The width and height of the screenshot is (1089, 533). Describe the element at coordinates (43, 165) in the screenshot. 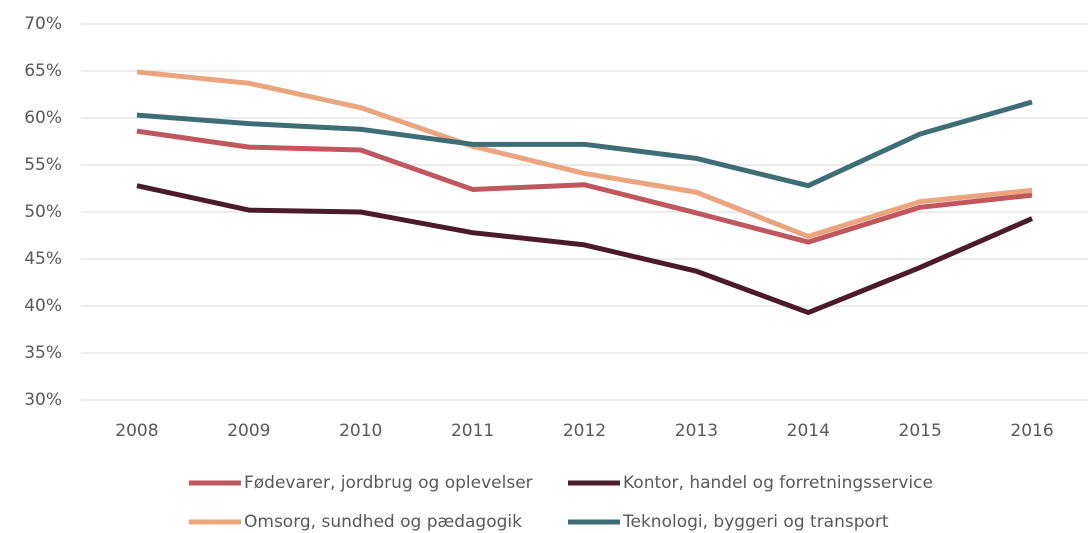

I see `y-tick-label: 55%` at that location.